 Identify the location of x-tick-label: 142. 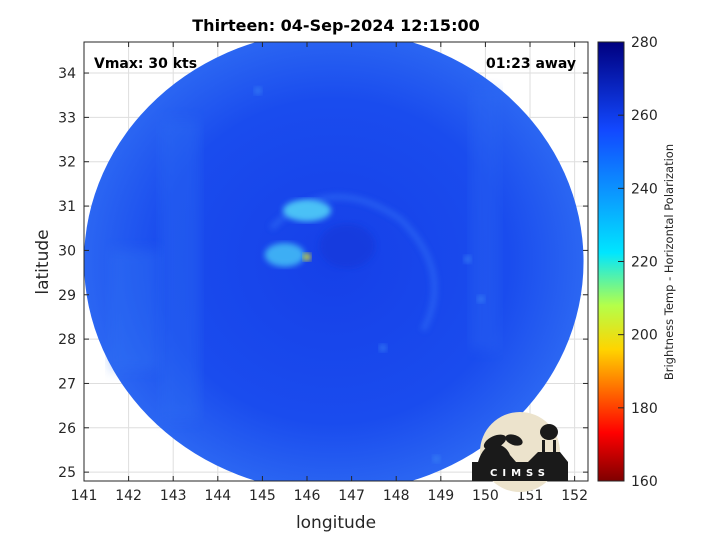
(128, 496).